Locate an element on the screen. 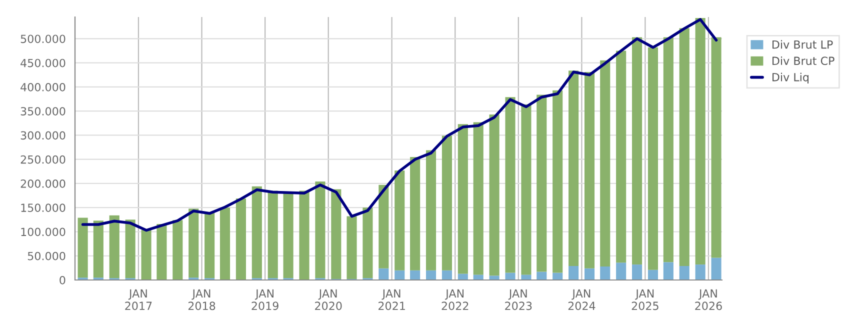 The height and width of the screenshot is (313, 851). y-tick-label: 250.000 is located at coordinates (43, 159).